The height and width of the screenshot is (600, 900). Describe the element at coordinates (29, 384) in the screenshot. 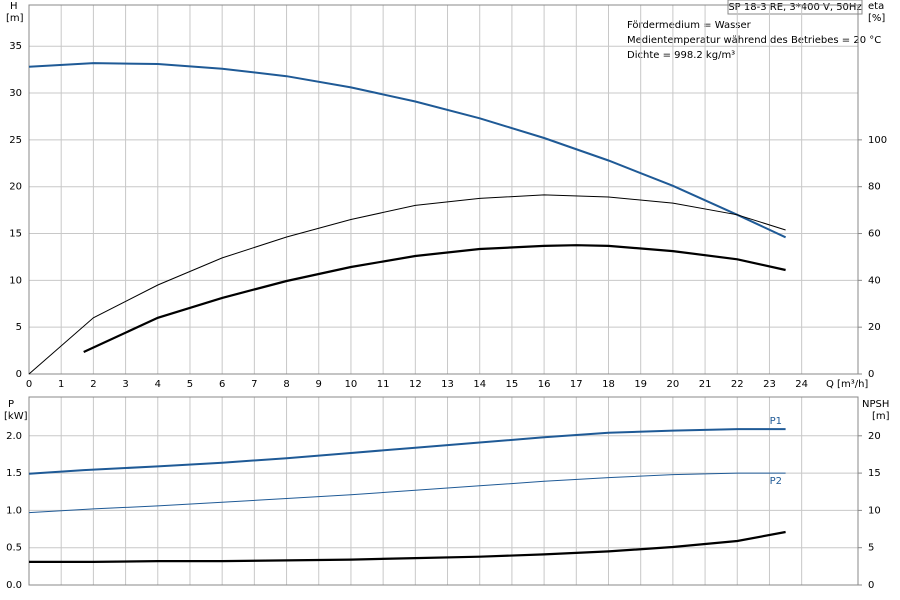

I see `x-tick-label: 0` at that location.